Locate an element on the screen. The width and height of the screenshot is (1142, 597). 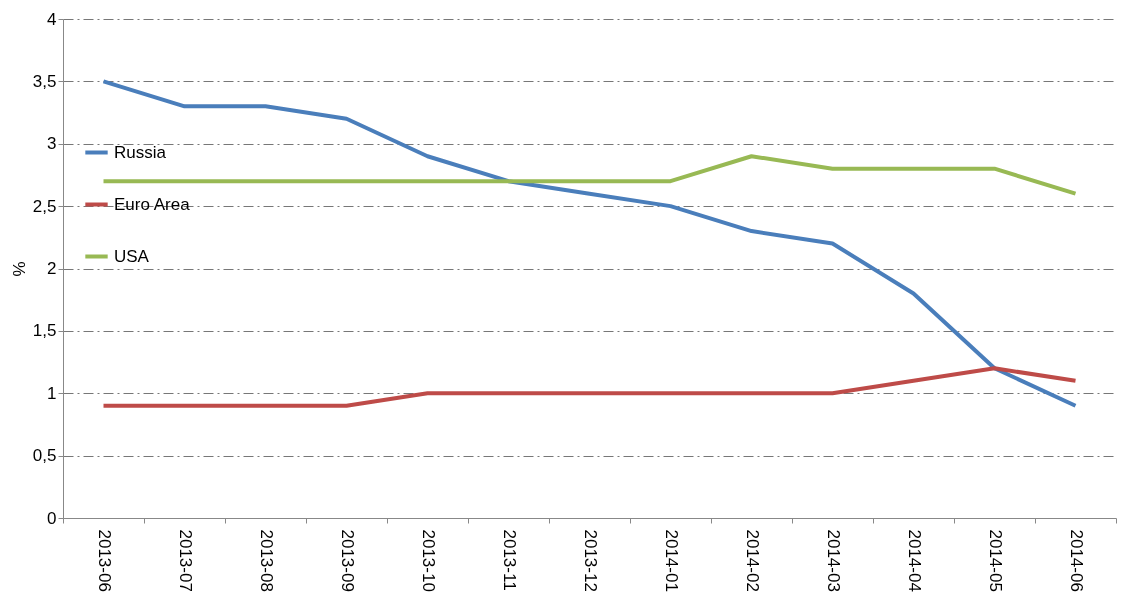
y-tick-label: 3,5 is located at coordinates (44, 81).